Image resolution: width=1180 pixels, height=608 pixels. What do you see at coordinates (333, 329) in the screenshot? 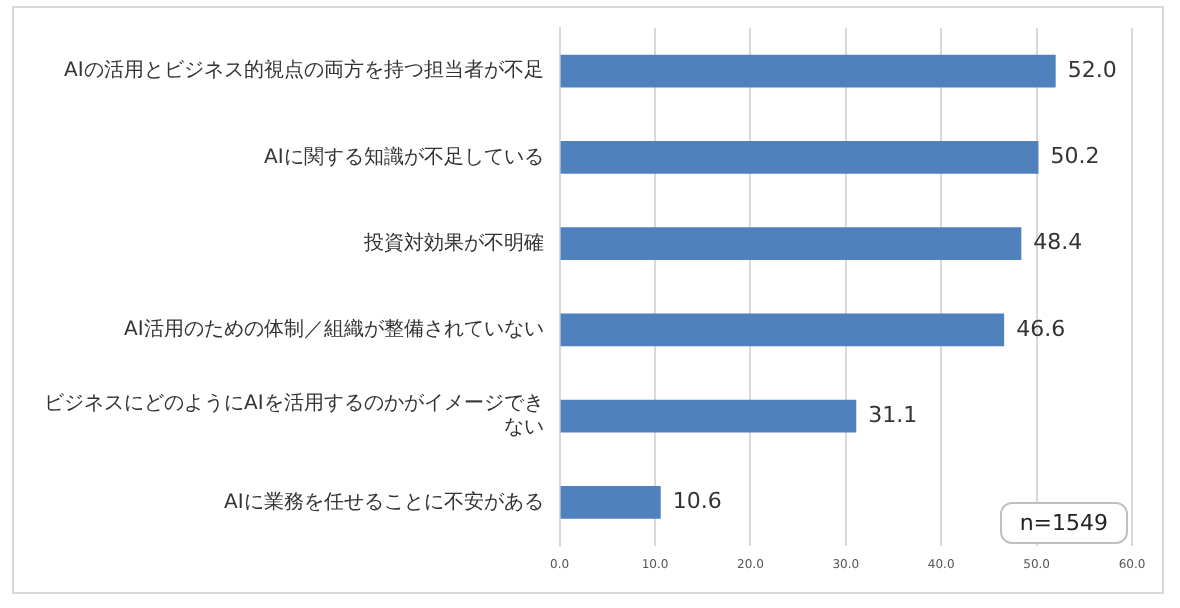
I see `y-tick-label: AI活用のための体制／組織が整備されていない` at bounding box center [333, 329].